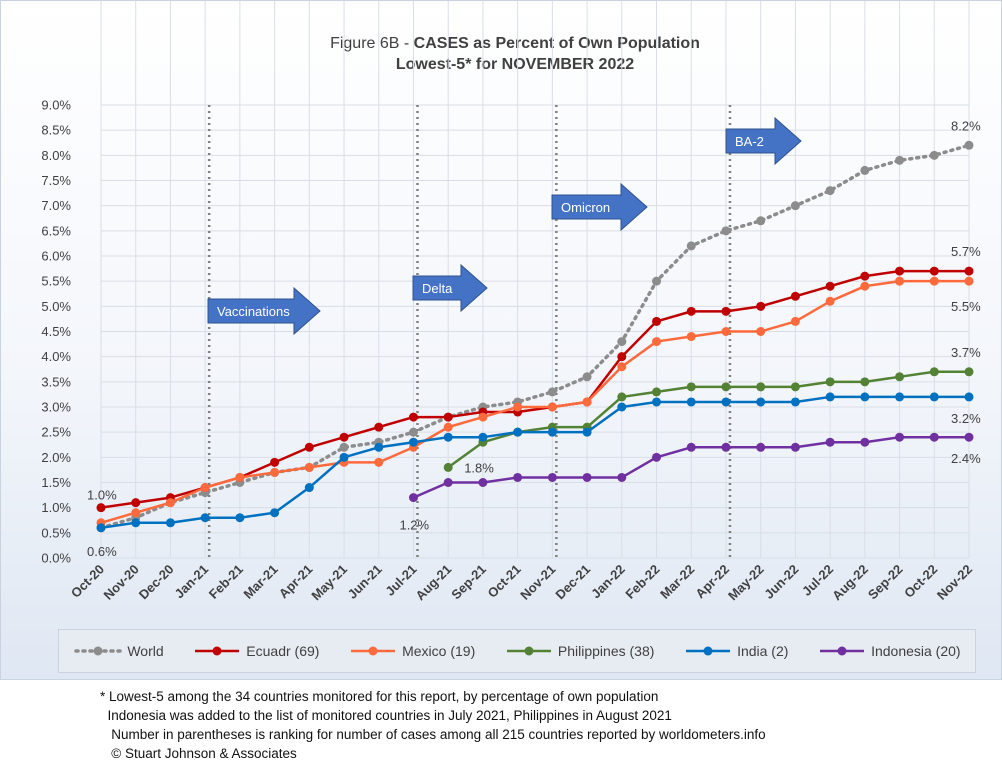 This screenshot has height=770, width=1002. What do you see at coordinates (515, 64) in the screenshot?
I see `chart-subtitle: Lowest-5* for NOVEMBER 2022` at bounding box center [515, 64].